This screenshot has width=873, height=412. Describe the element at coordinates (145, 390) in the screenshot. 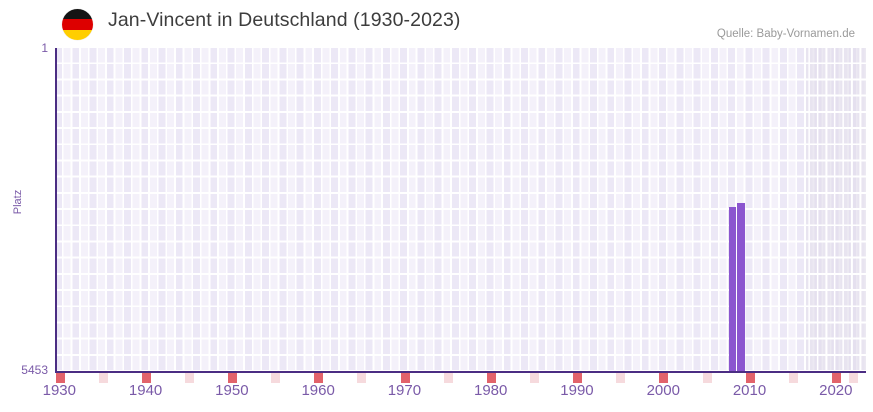

I see `x-axis-tick-label: 1940` at that location.